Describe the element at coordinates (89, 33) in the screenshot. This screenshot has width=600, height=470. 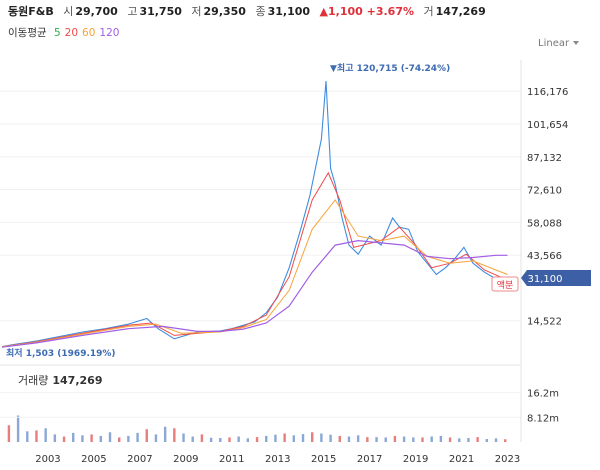
I see `ma-60: 60` at that location.